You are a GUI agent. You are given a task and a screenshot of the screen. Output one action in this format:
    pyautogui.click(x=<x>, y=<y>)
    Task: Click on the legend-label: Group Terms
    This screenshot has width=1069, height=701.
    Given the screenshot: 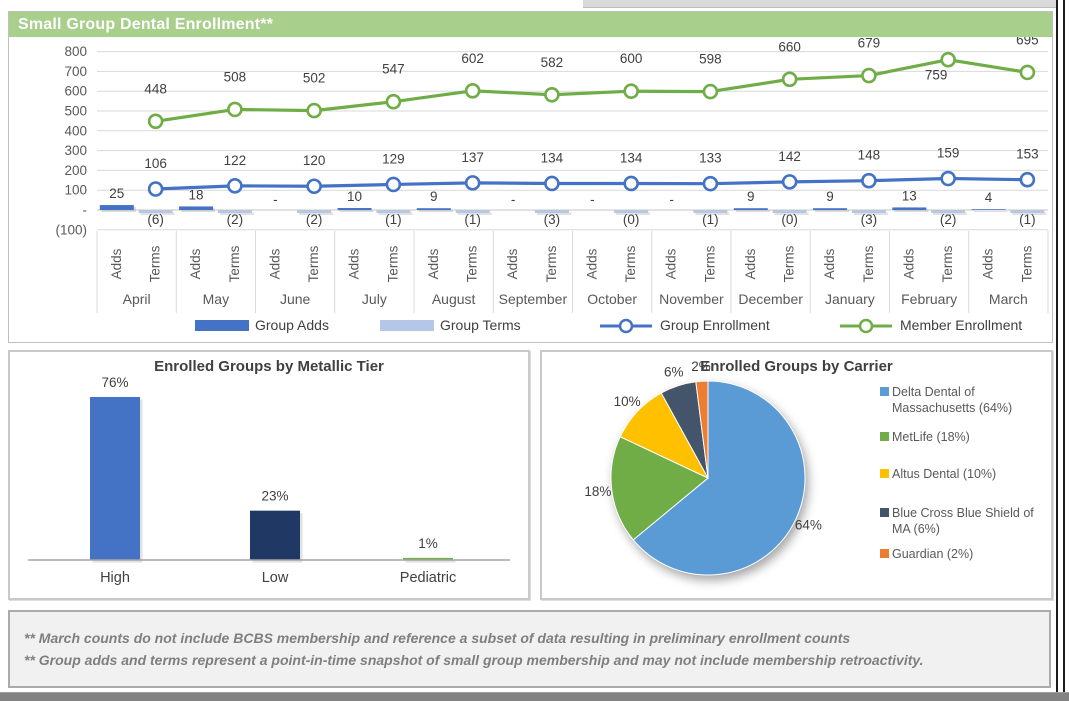 What is the action you would take?
    pyautogui.click(x=480, y=325)
    